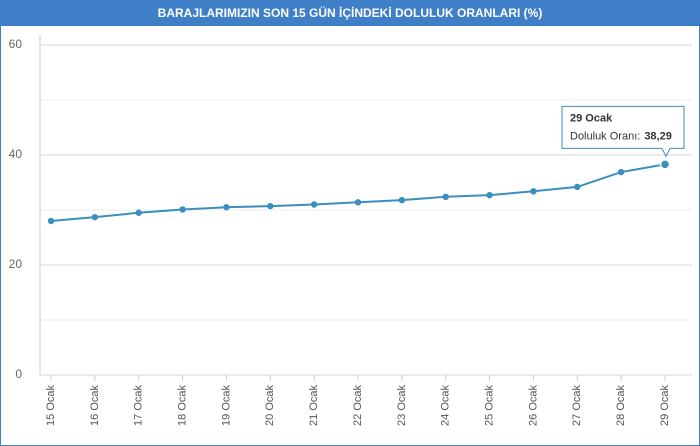 The height and width of the screenshot is (446, 700). I want to click on y-tick-label: 60, so click(16, 44).